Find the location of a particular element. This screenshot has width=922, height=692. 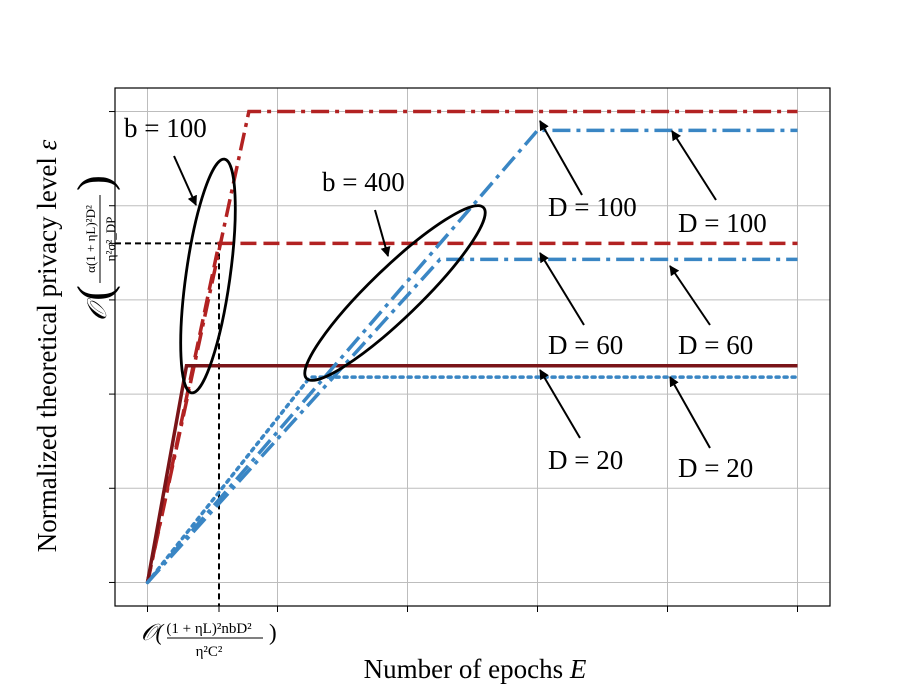

x-tick-numerator: (1 + ηL)²nbD² is located at coordinates (209, 629).